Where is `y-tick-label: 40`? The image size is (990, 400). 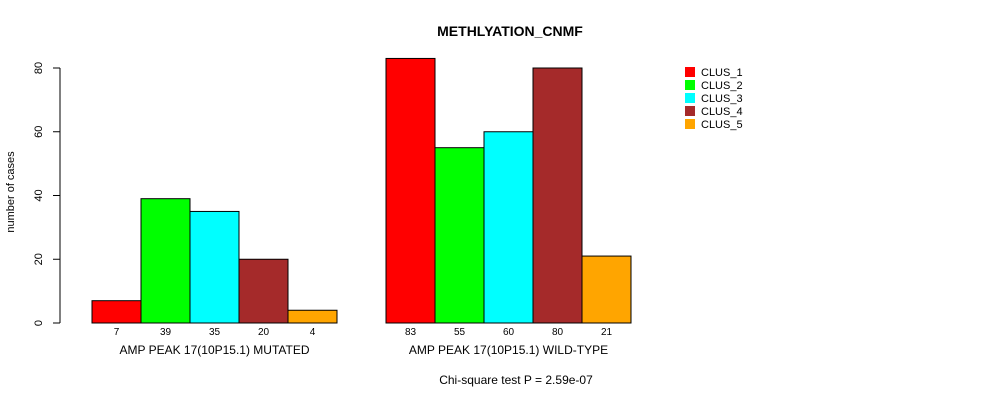 y-tick-label: 40 is located at coordinates (39, 195).